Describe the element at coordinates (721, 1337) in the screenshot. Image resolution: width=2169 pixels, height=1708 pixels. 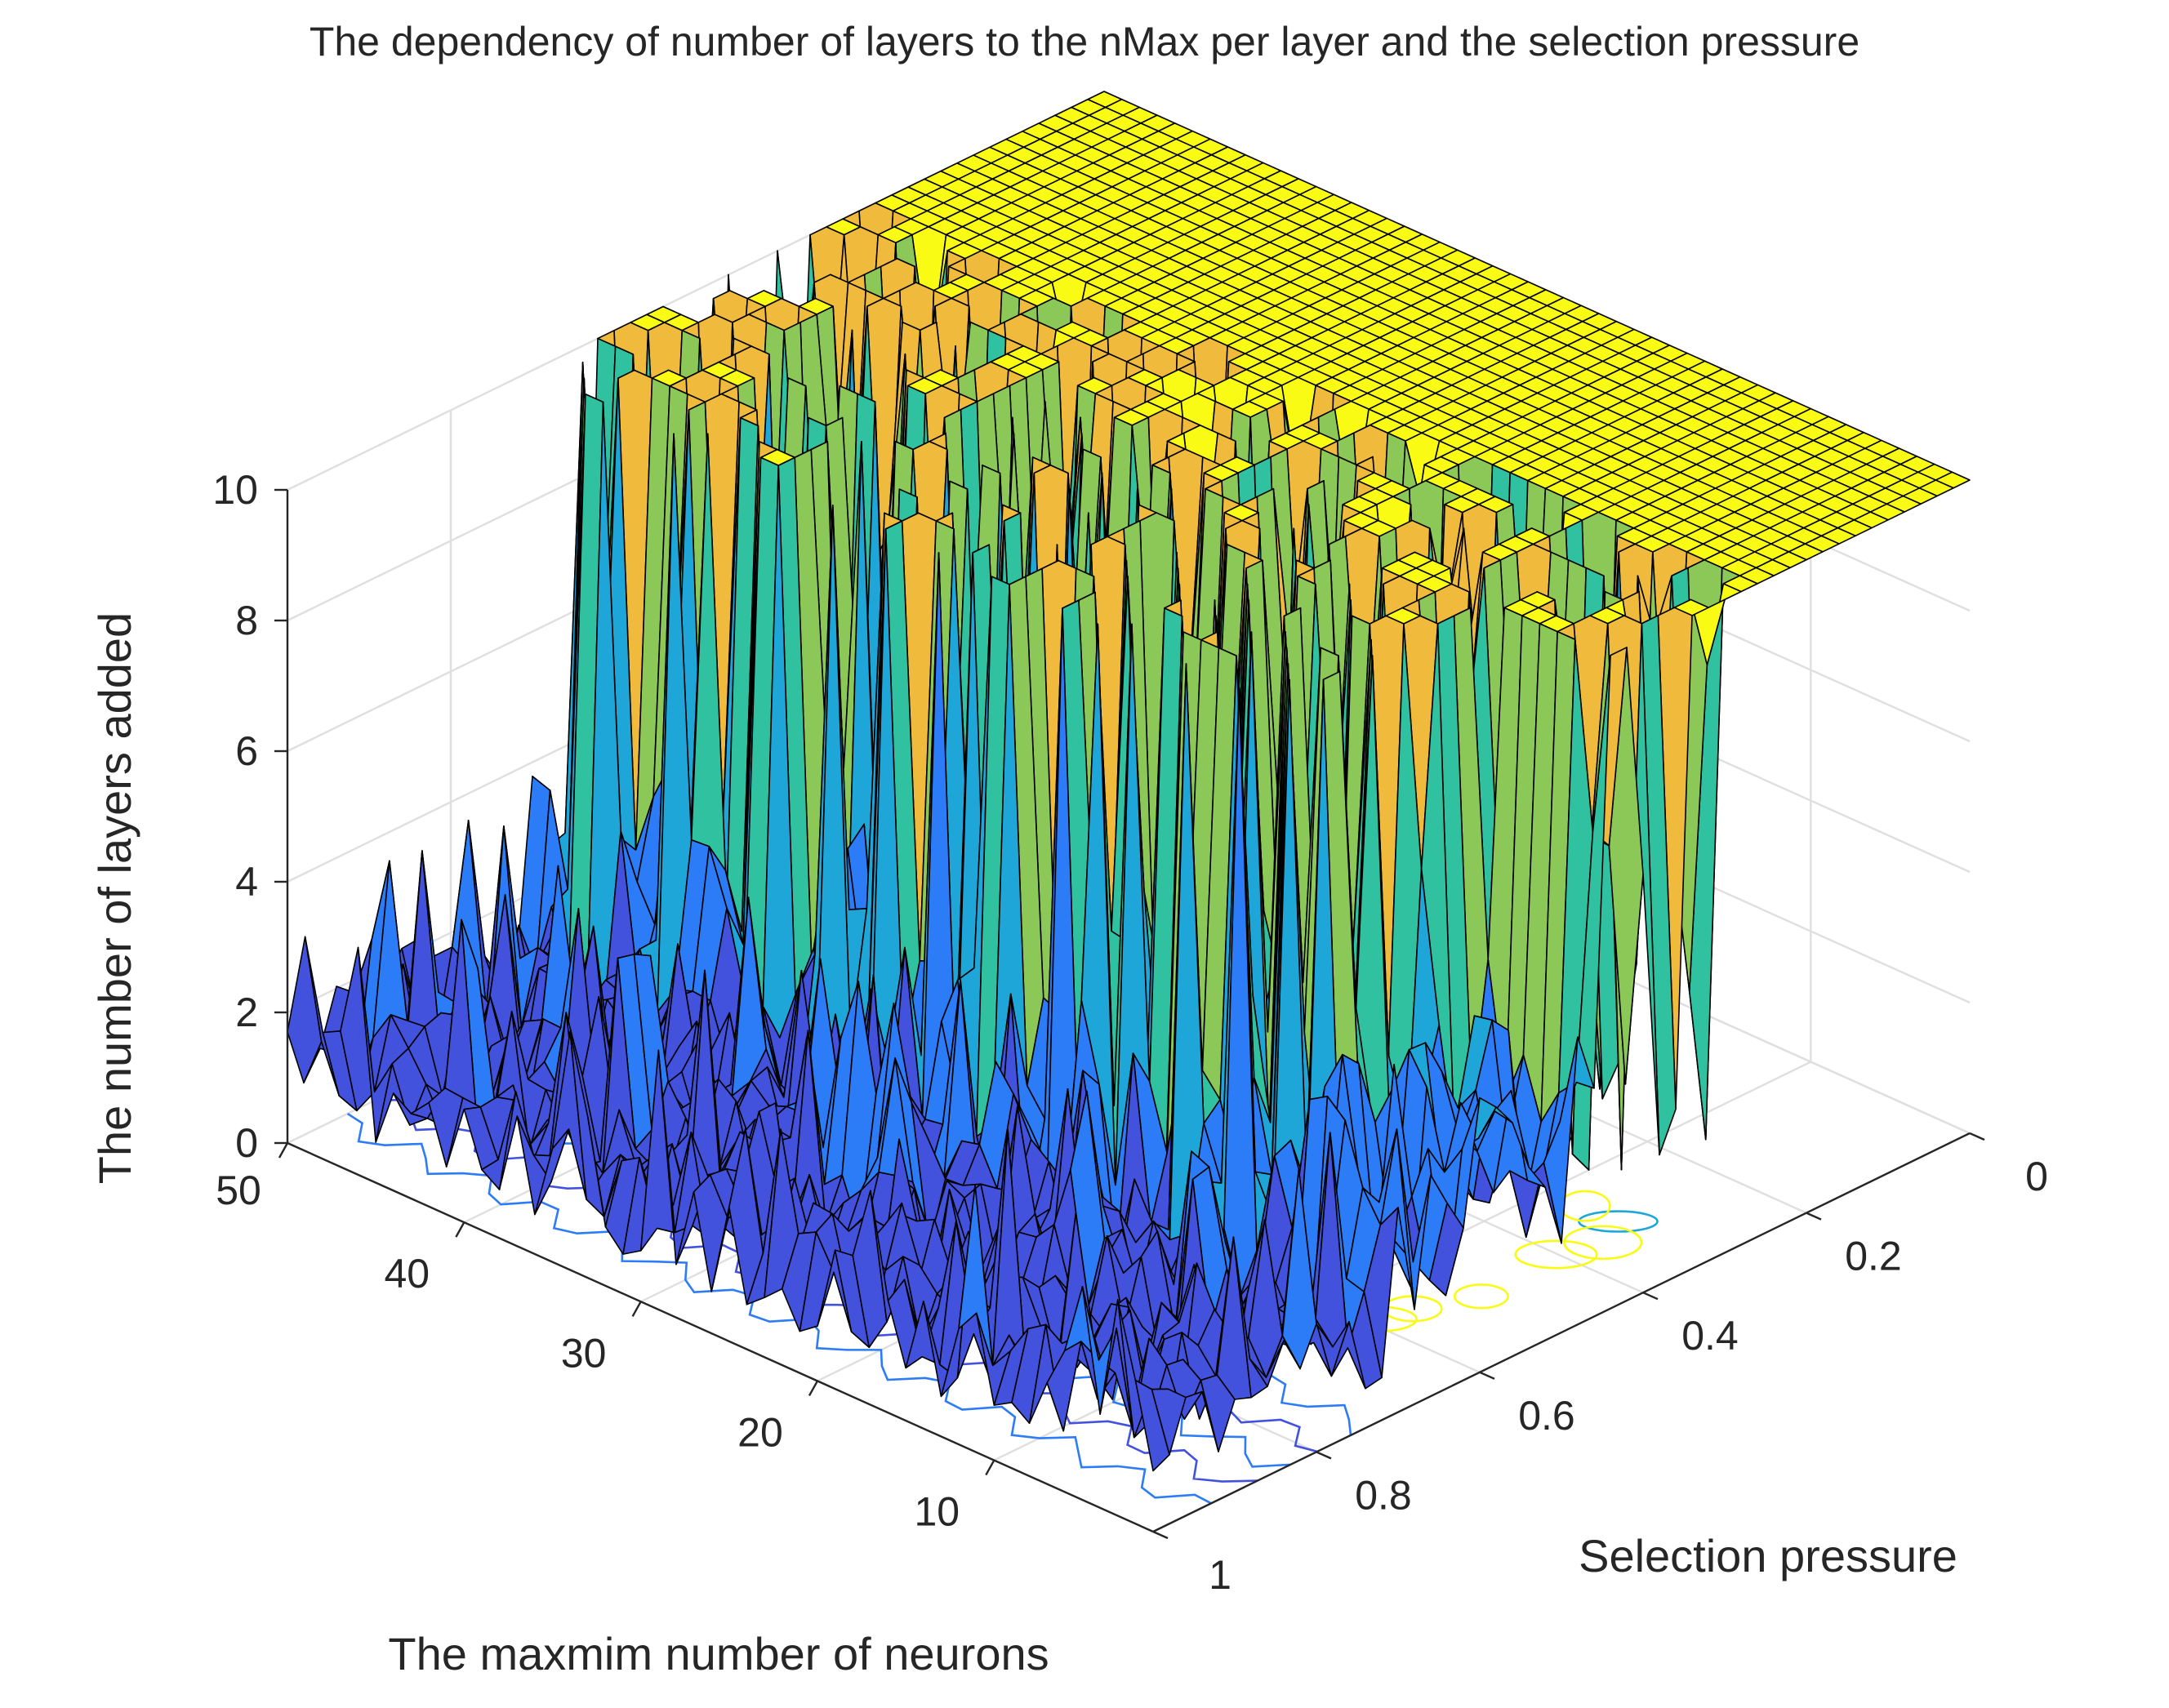
I see `x-axis-line` at that location.